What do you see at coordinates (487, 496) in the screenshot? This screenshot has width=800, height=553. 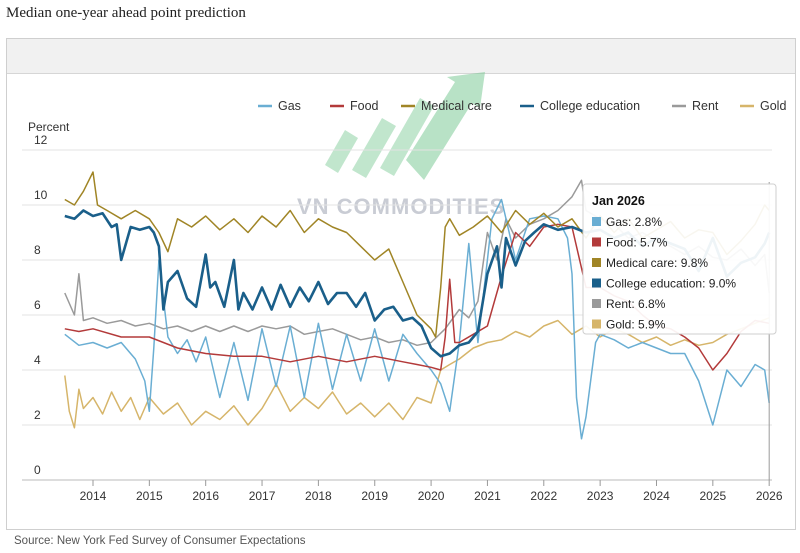 I see `x-tick-label: 2021` at bounding box center [487, 496].